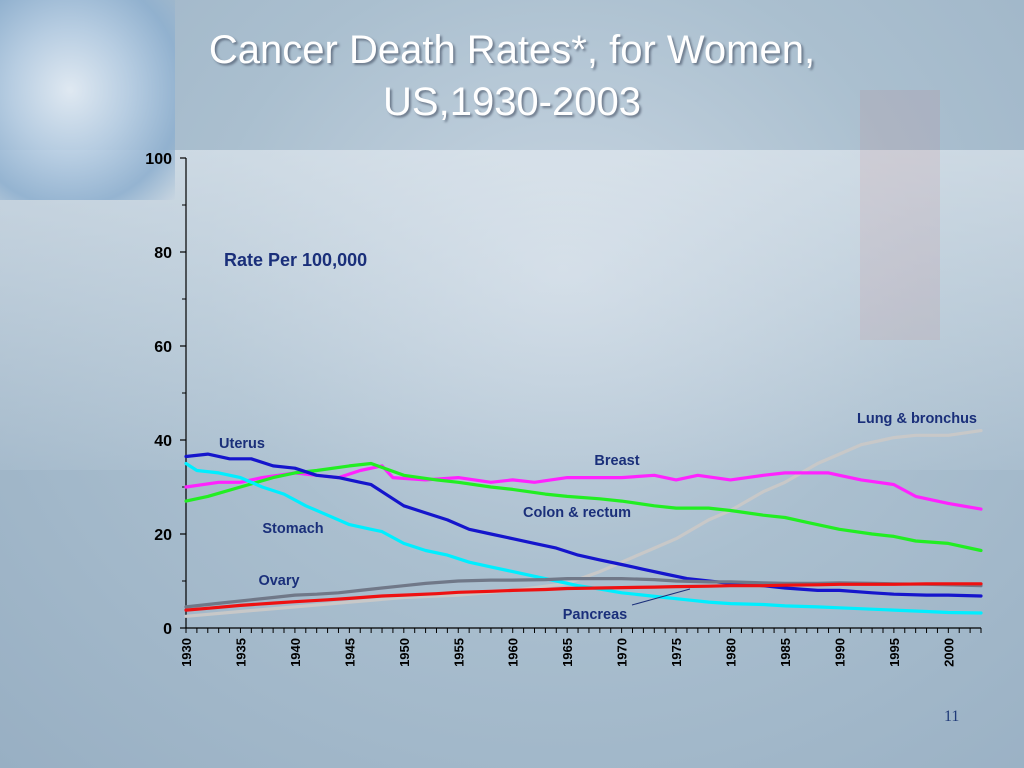  Describe the element at coordinates (186, 652) in the screenshot. I see `x-tick-label: 1930` at that location.